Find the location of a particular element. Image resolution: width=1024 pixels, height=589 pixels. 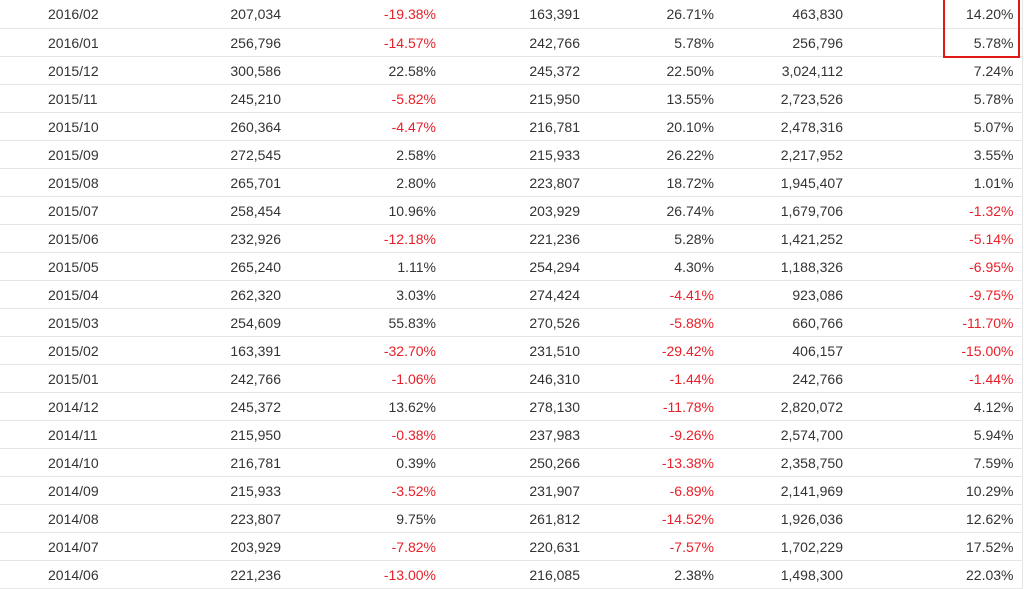

cell-yoy-change: 2.38% is located at coordinates (652, 574).